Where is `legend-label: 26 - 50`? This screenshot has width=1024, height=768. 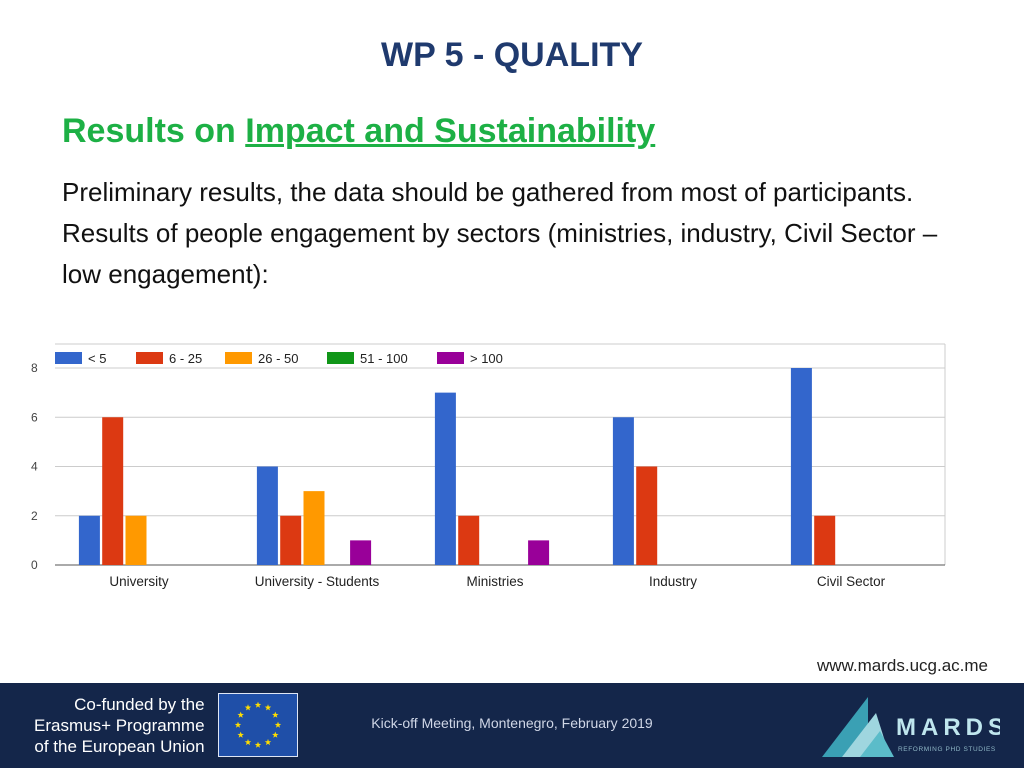 legend-label: 26 - 50 is located at coordinates (278, 358).